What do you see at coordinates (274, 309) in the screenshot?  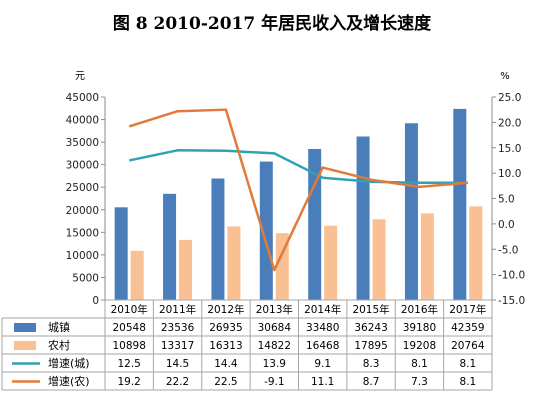 I see `category-label: 2013年` at bounding box center [274, 309].